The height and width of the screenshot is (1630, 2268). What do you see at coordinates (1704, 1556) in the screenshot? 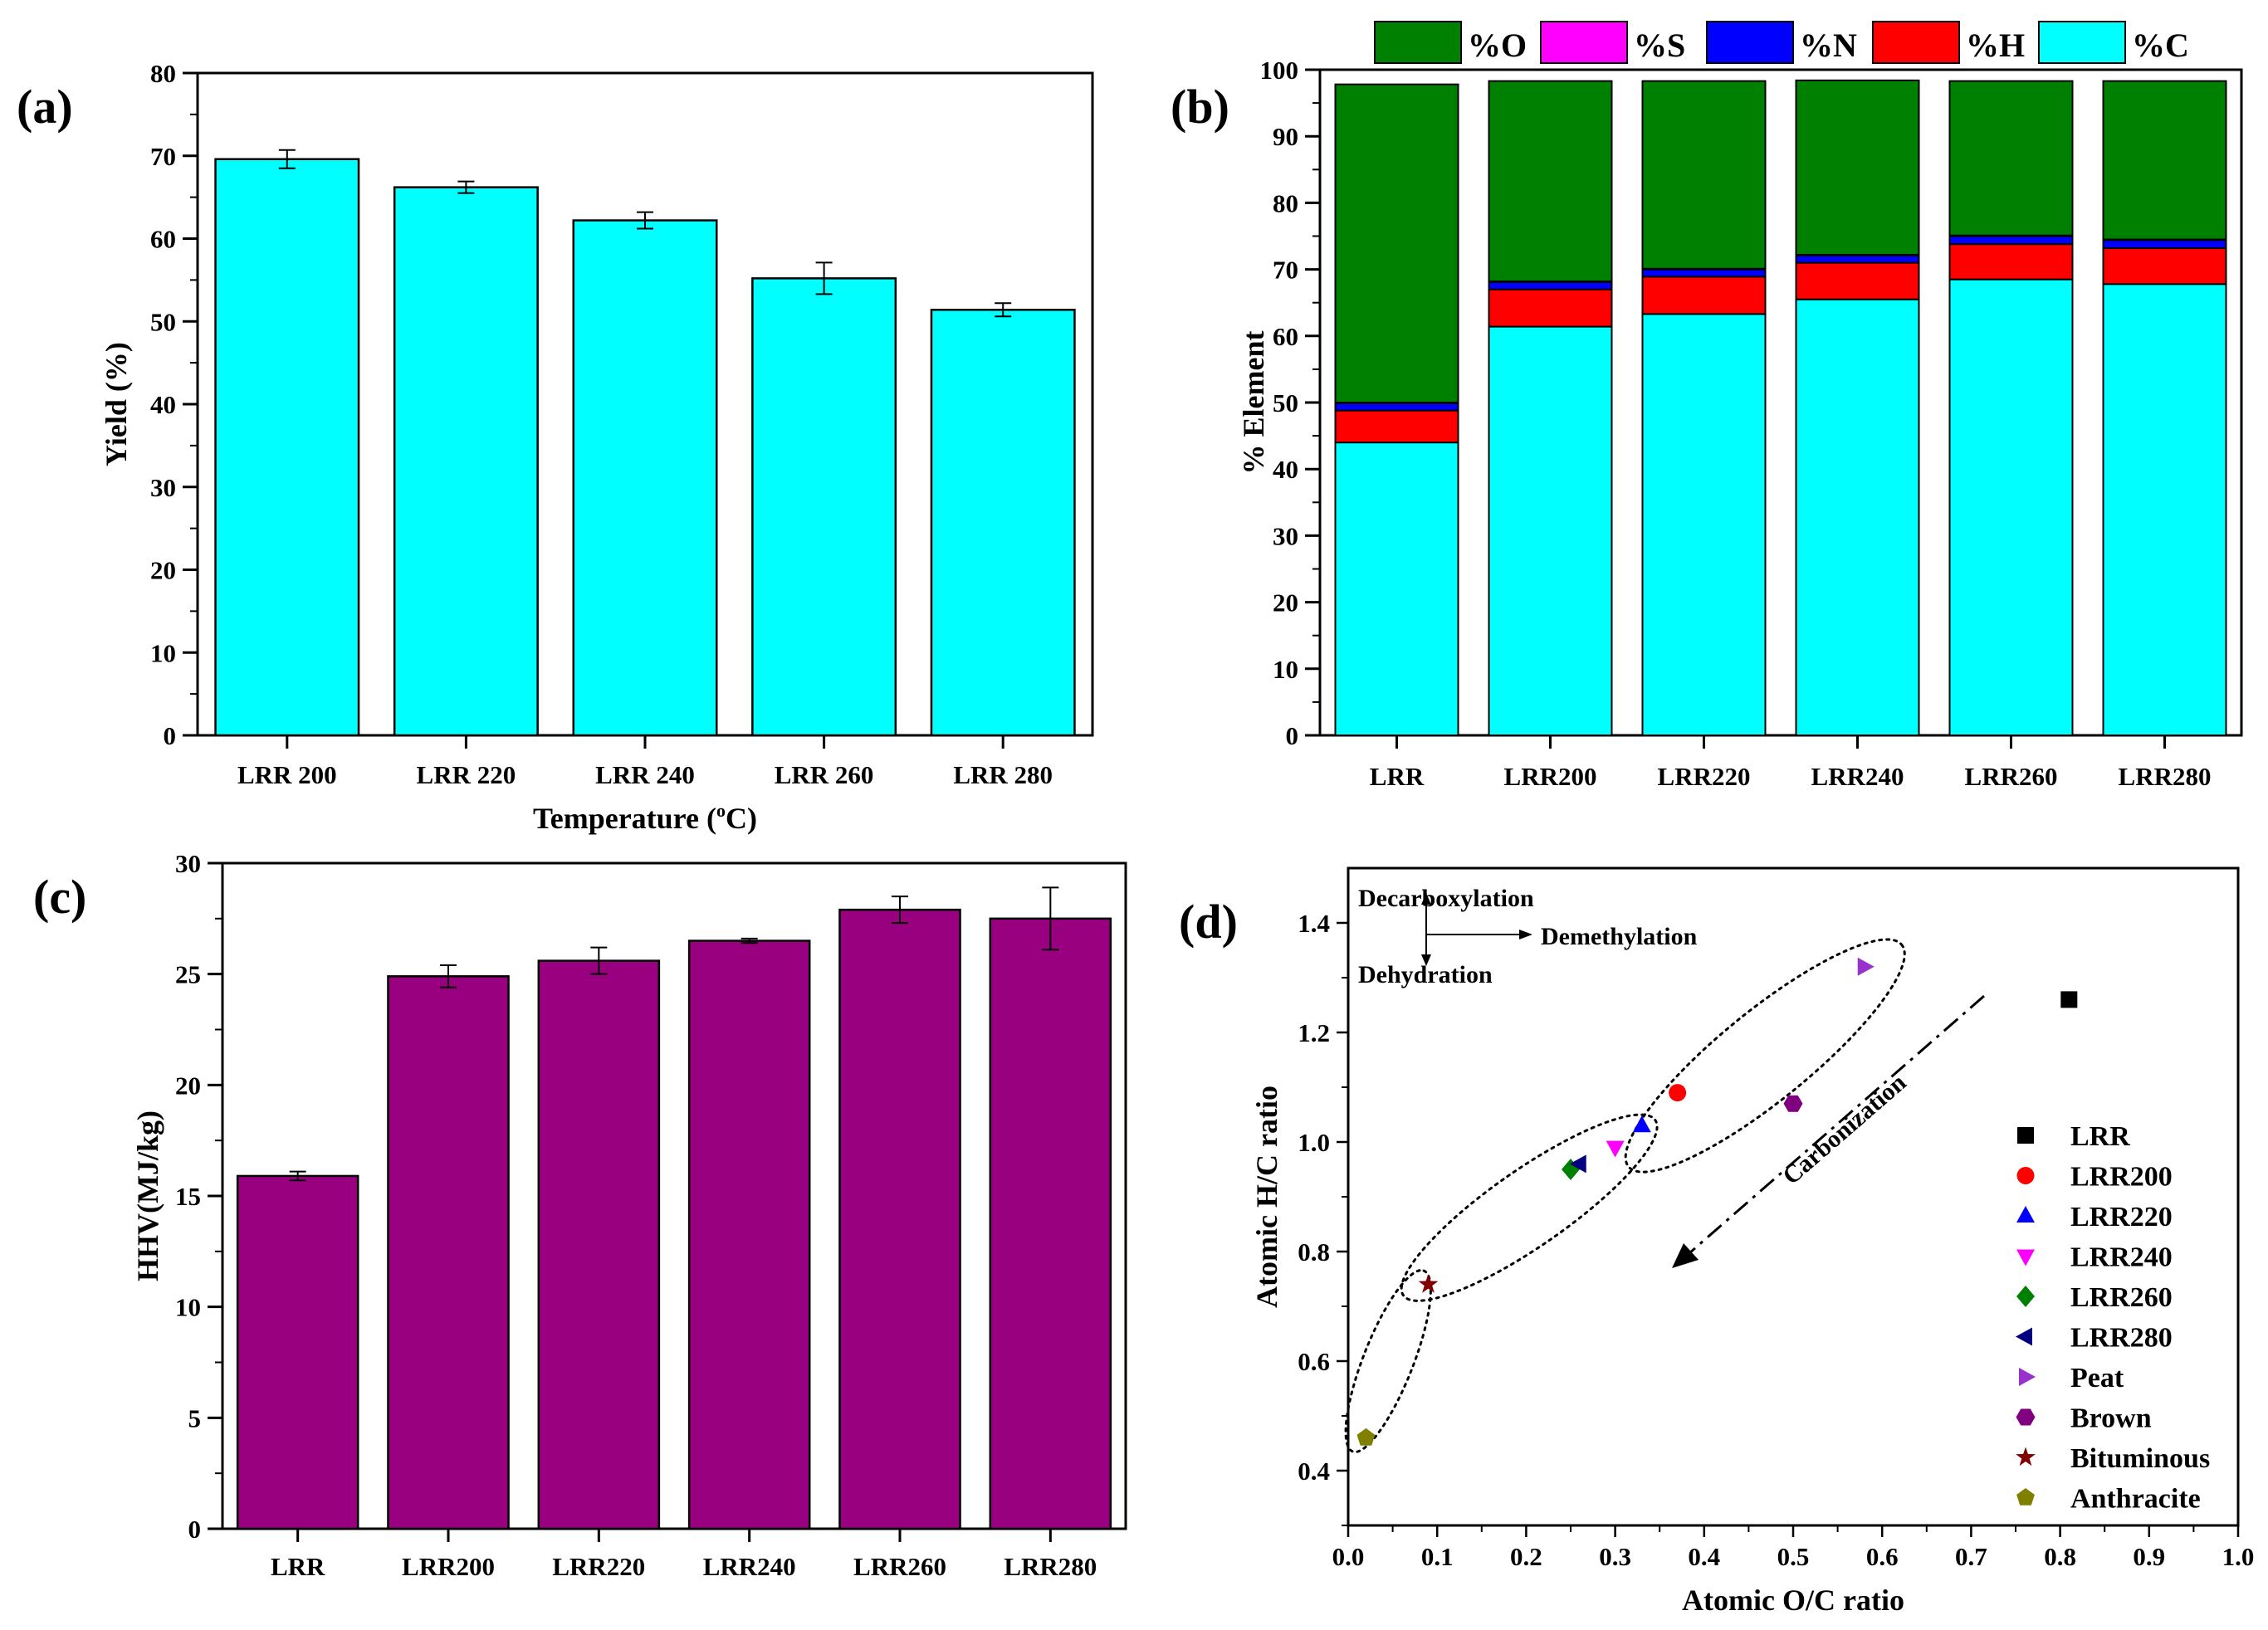
I see `panel-d-x-tick-label: 0.4` at bounding box center [1704, 1556].